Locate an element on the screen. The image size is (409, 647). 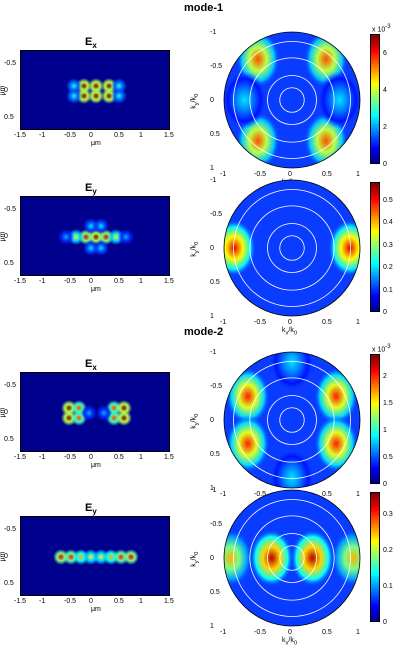
mode-1-title: mode-1 is located at coordinates (204, 8).